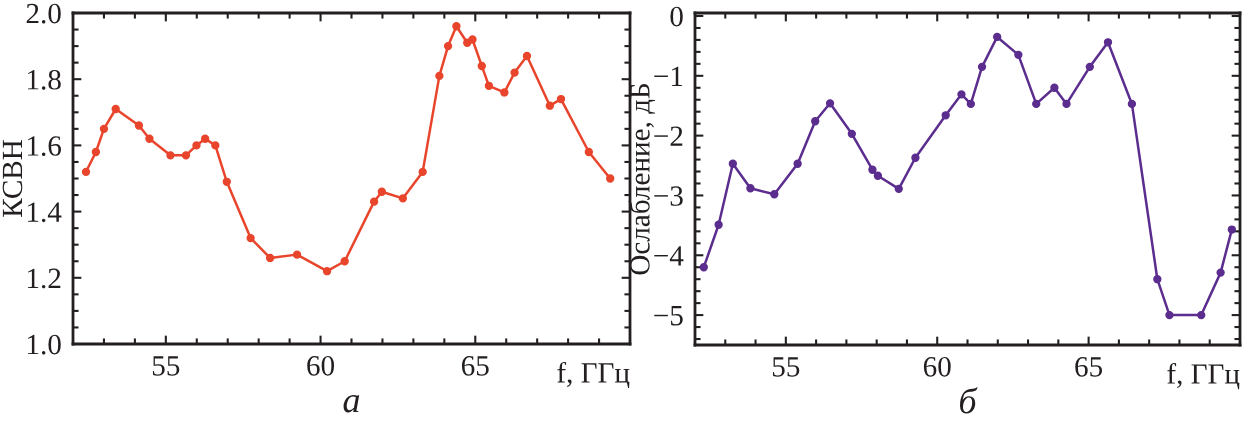 The width and height of the screenshot is (1249, 426). Describe the element at coordinates (44, 344) in the screenshot. I see `y-tick-label: 1.0` at that location.